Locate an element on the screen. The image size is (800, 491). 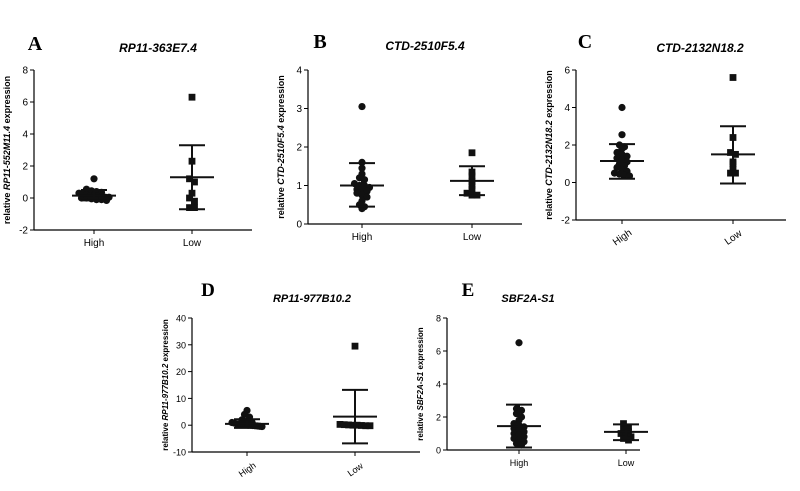
y-axis-label: relative RP11-552M11.4 expression is located at coordinates (7, 150).